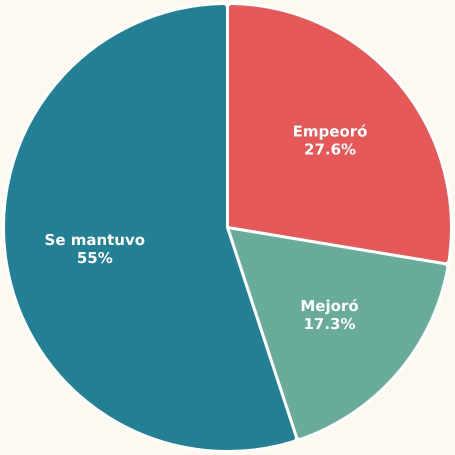 This screenshot has height=455, width=455. I want to click on data-label: 27.6%, so click(330, 149).